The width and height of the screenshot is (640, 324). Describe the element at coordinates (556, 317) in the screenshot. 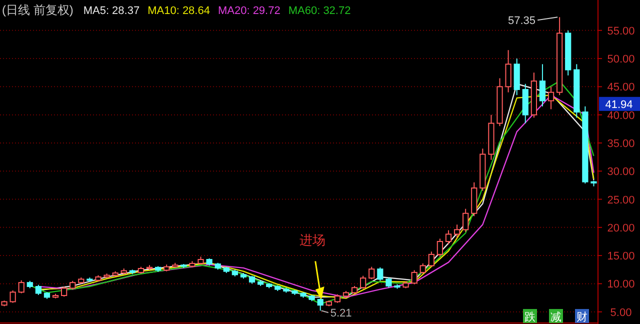

I see `annotation: 减` at that location.